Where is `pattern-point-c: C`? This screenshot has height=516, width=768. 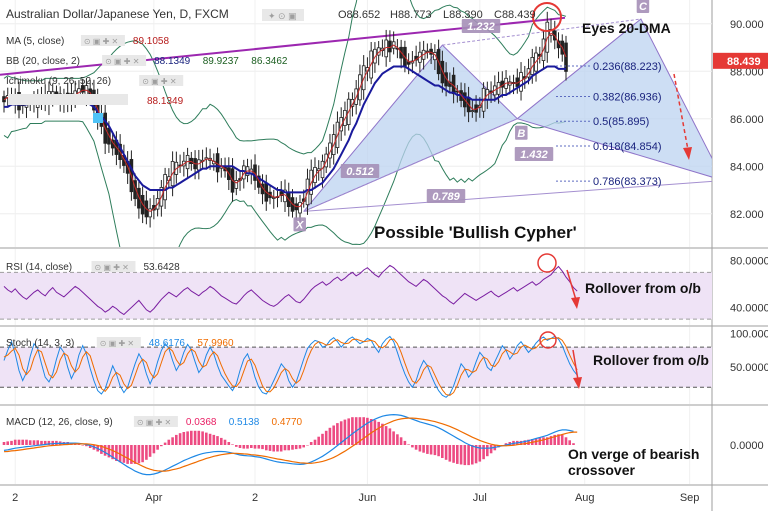 pattern-point-c: C is located at coordinates (643, 7).